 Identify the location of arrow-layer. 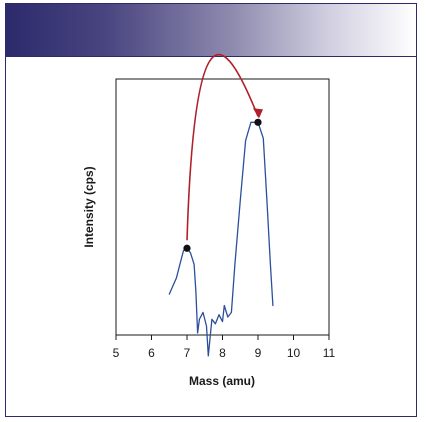
(224, 147).